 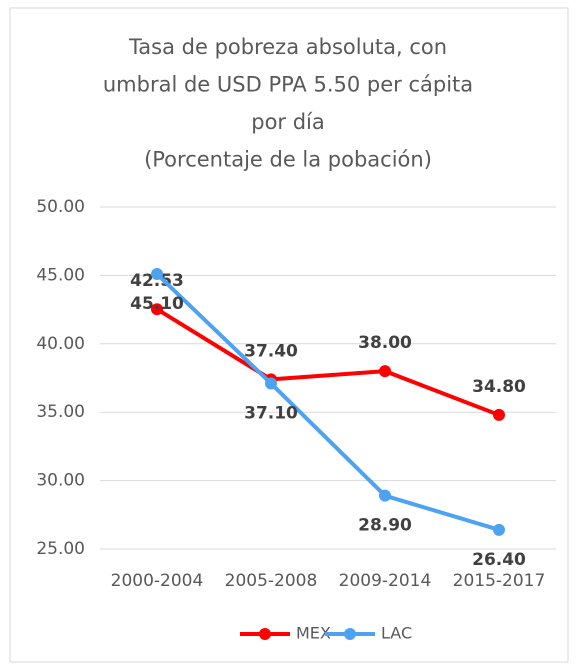 What do you see at coordinates (157, 581) in the screenshot?
I see `x-tick-label: 2000-2004` at bounding box center [157, 581].